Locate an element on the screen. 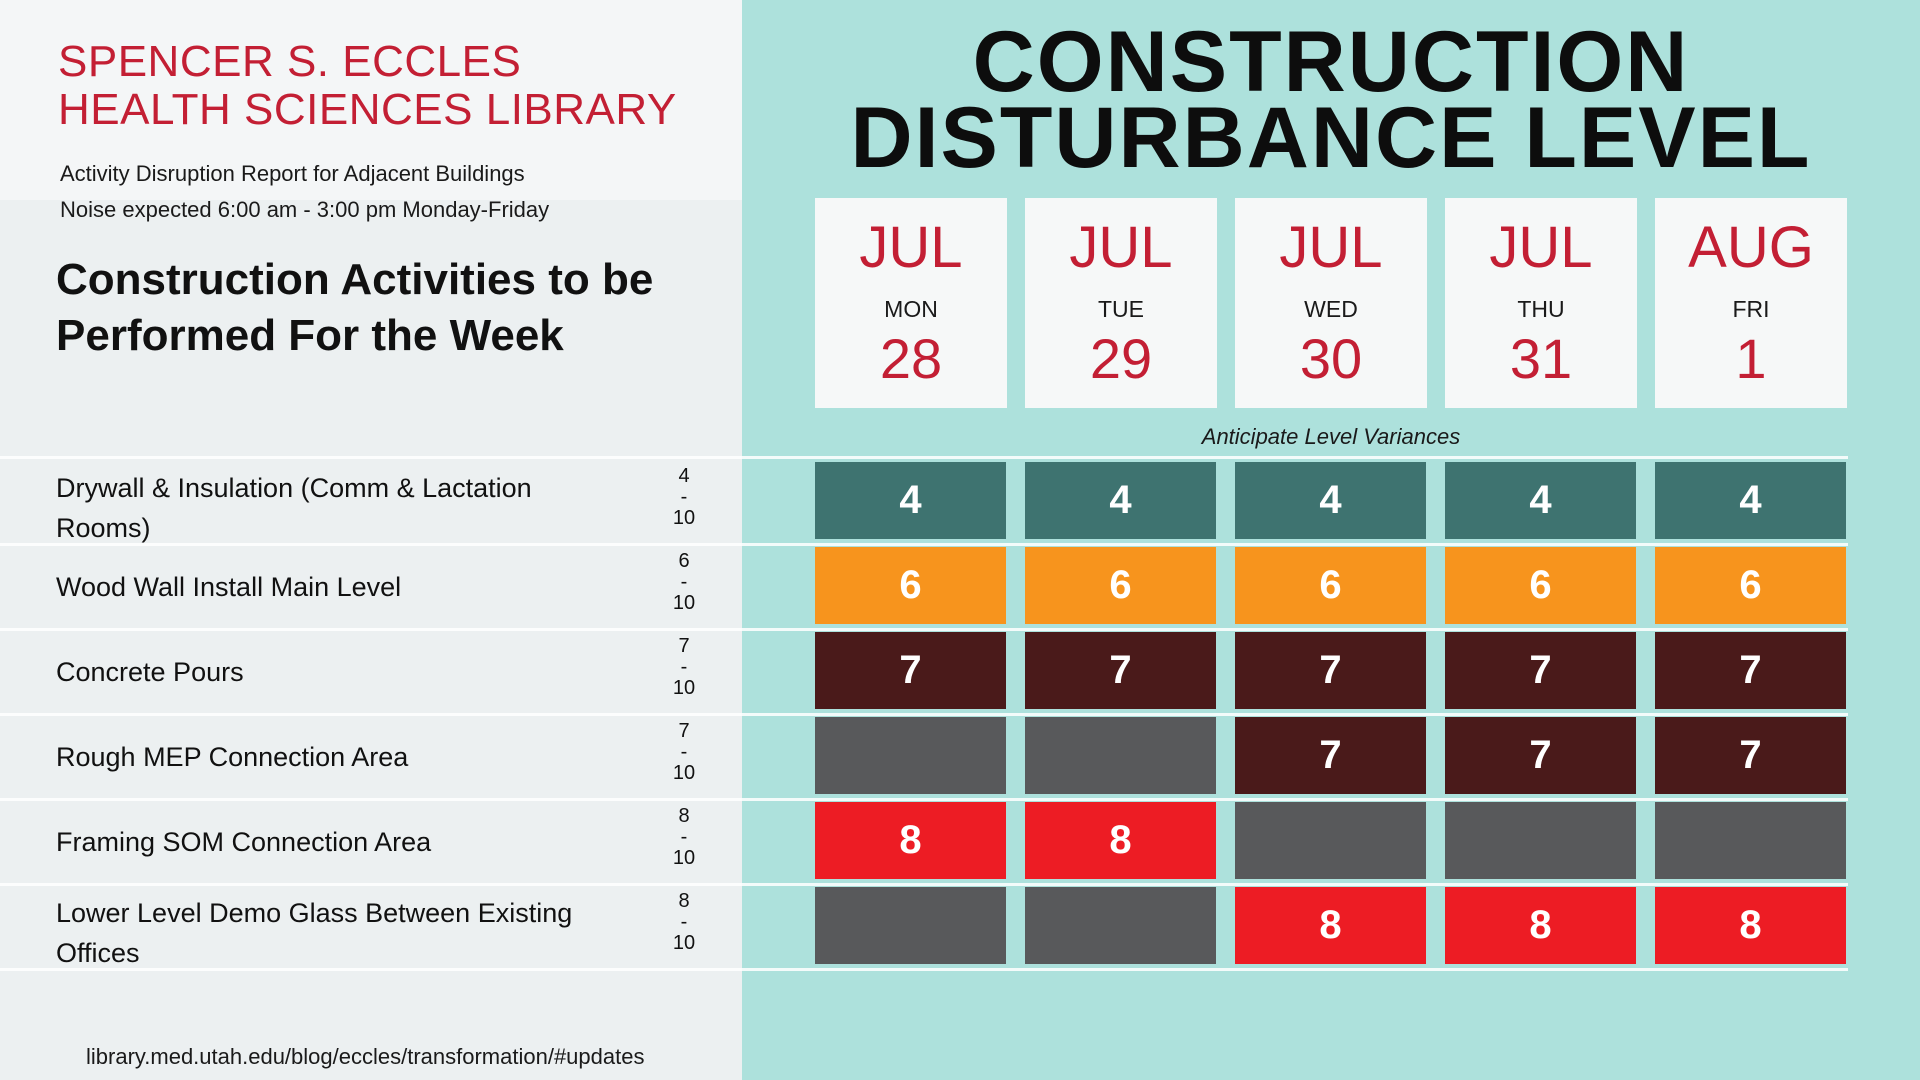 The width and height of the screenshot is (1920, 1080). date-card: JUL WED 30 is located at coordinates (1331, 303).